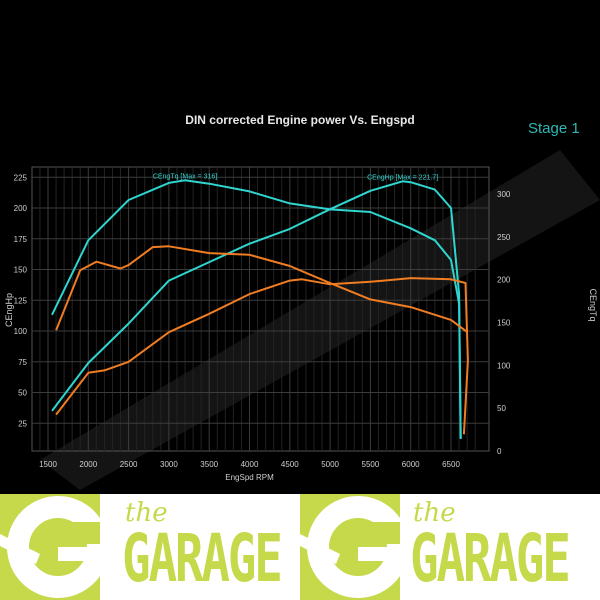  Describe the element at coordinates (22, 423) in the screenshot. I see `y-left-tick-label: 25` at that location.